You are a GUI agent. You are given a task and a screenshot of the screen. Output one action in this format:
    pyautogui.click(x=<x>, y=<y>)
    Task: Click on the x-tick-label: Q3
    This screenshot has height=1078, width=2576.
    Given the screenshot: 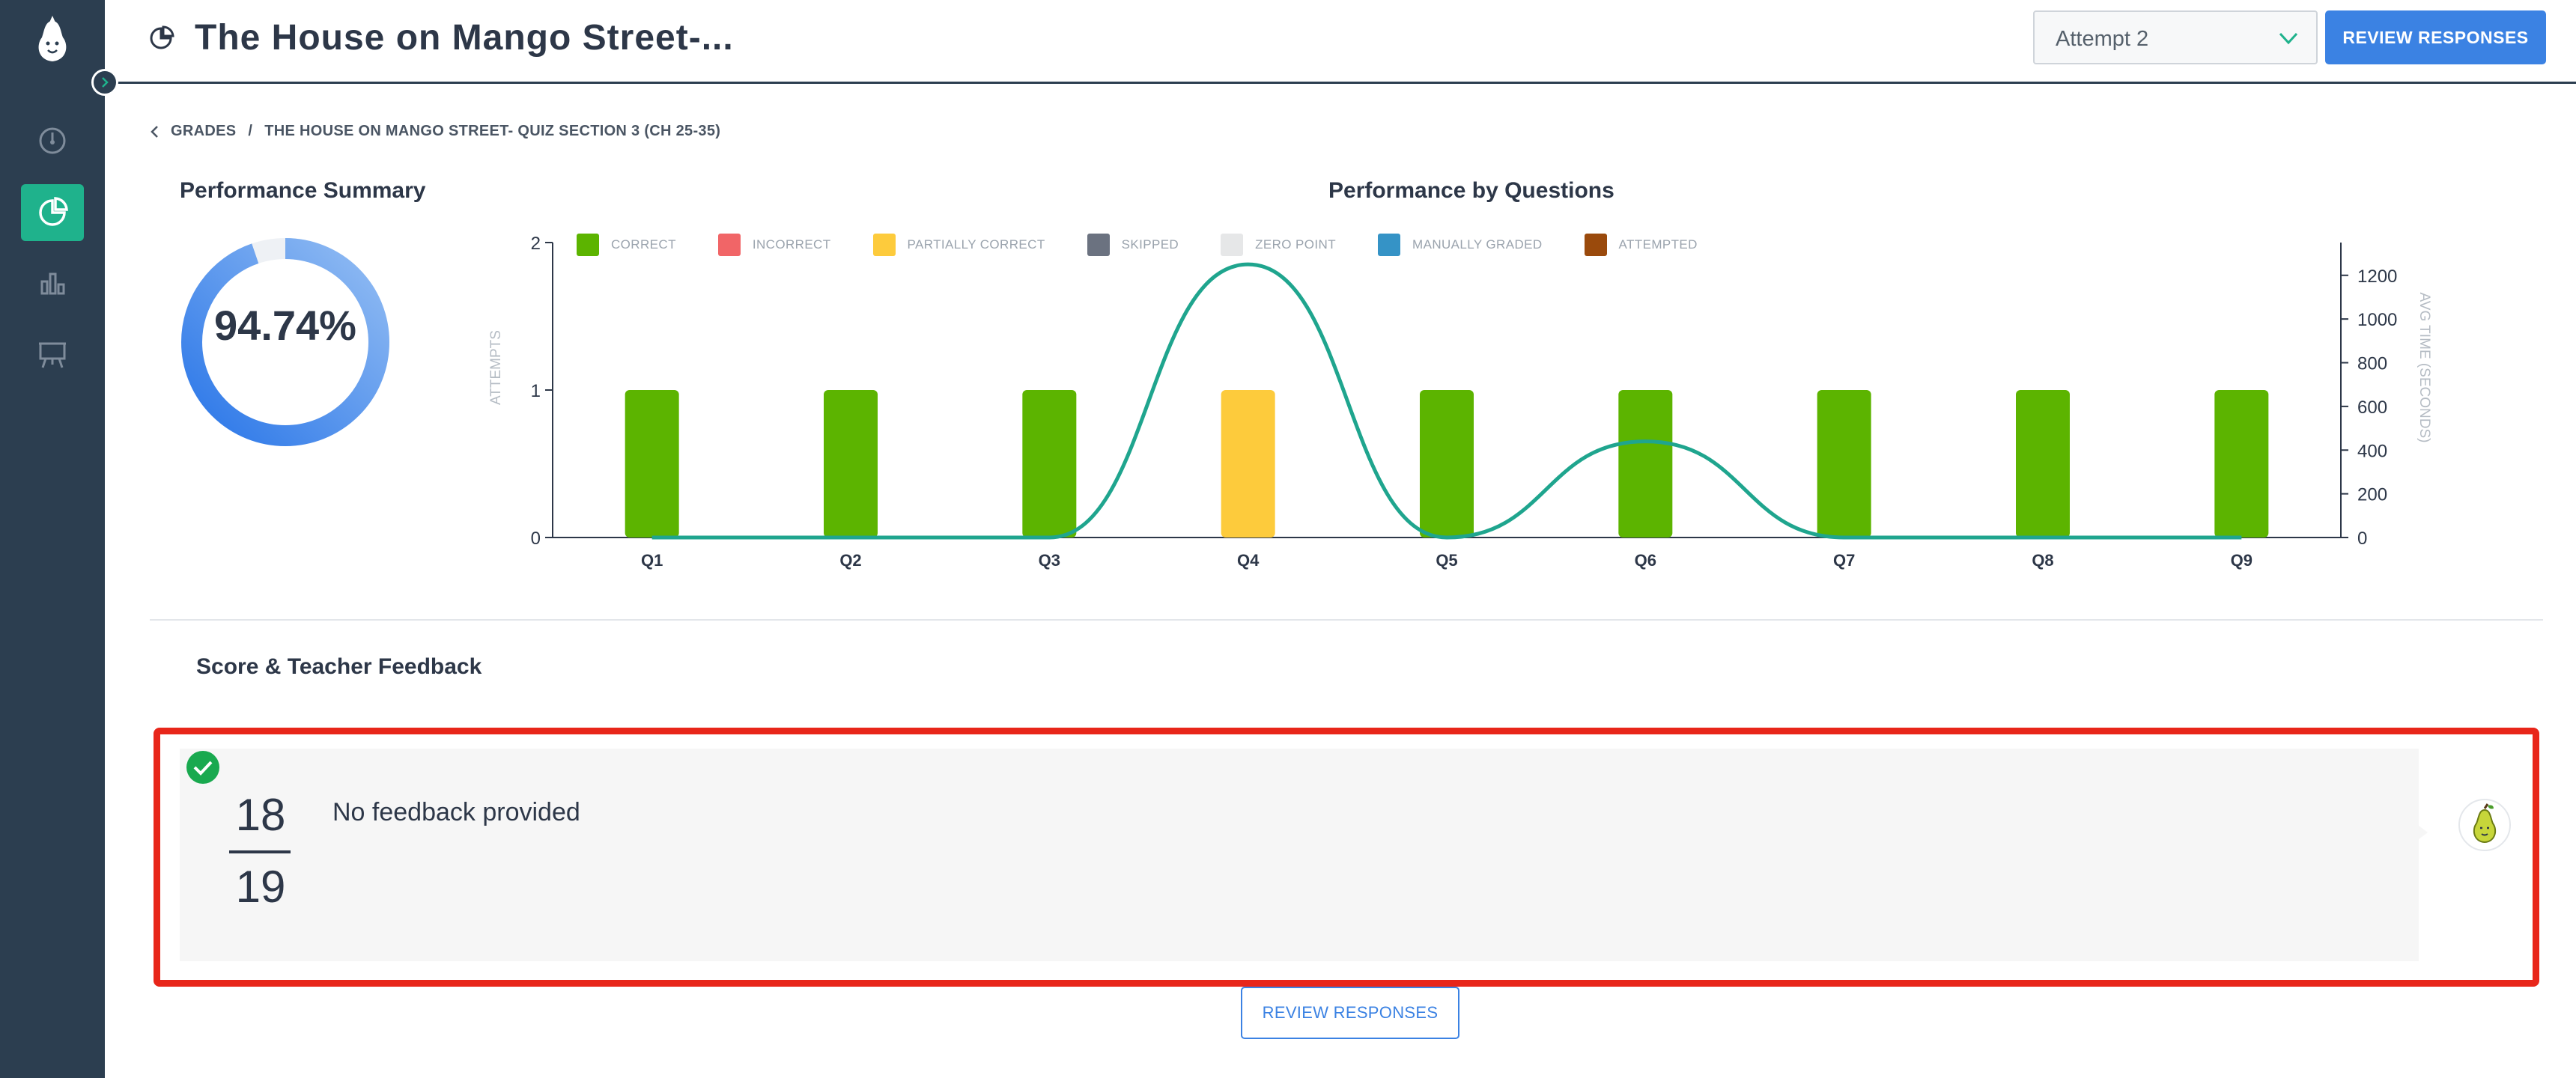 What is the action you would take?
    pyautogui.click(x=1049, y=560)
    